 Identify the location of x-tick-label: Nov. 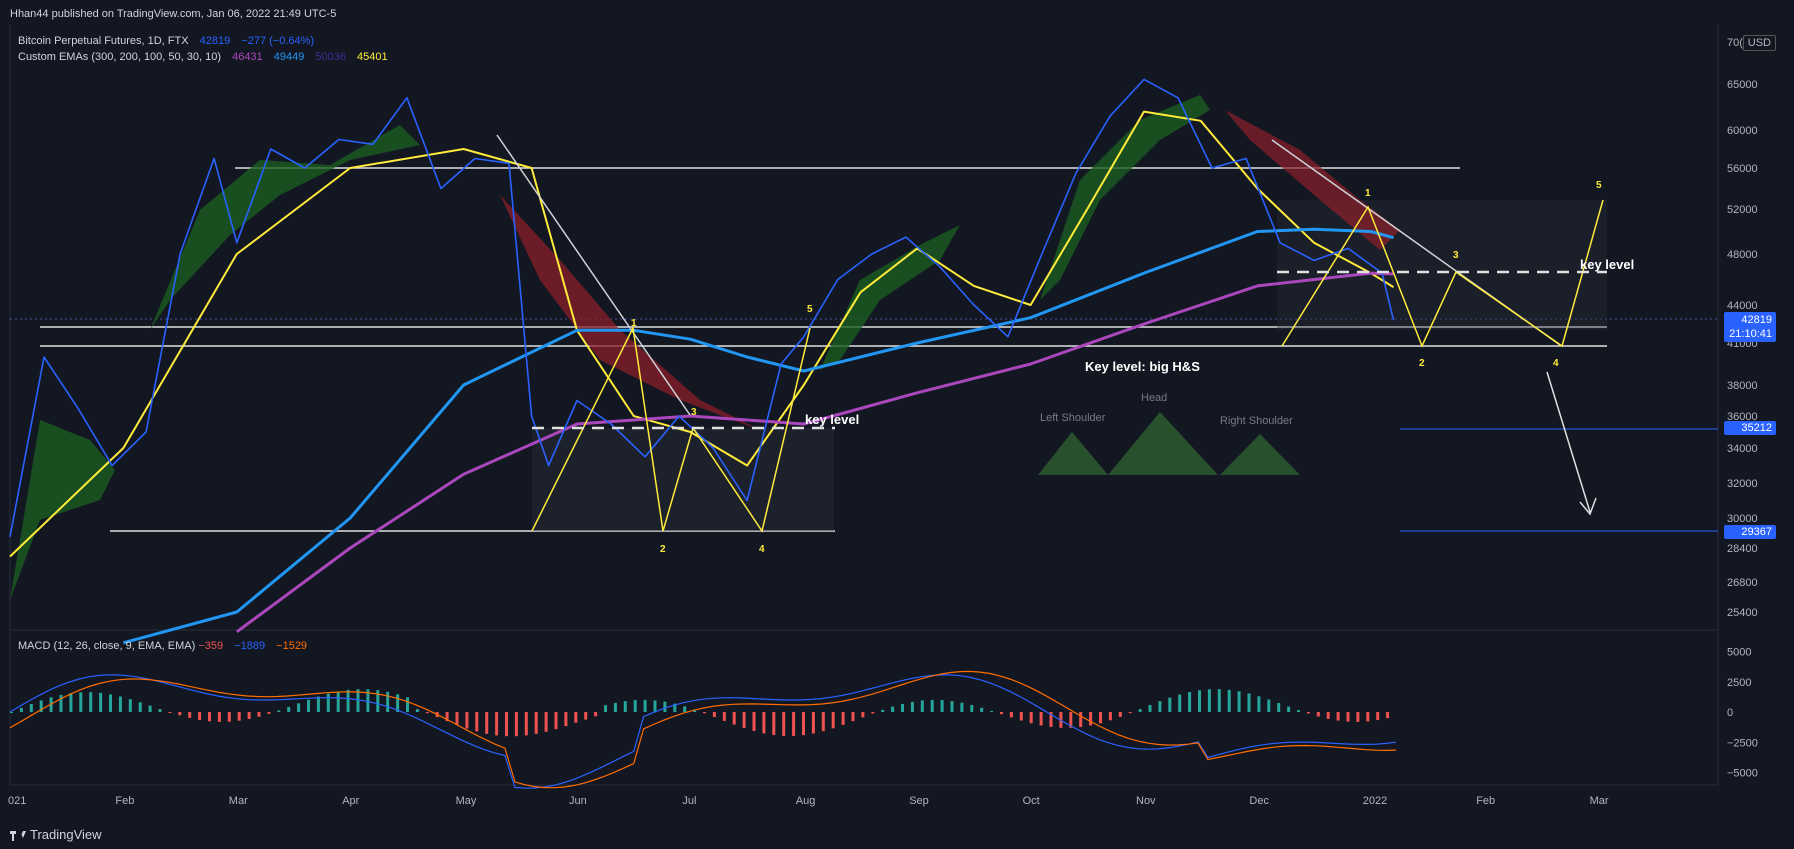
(1146, 801).